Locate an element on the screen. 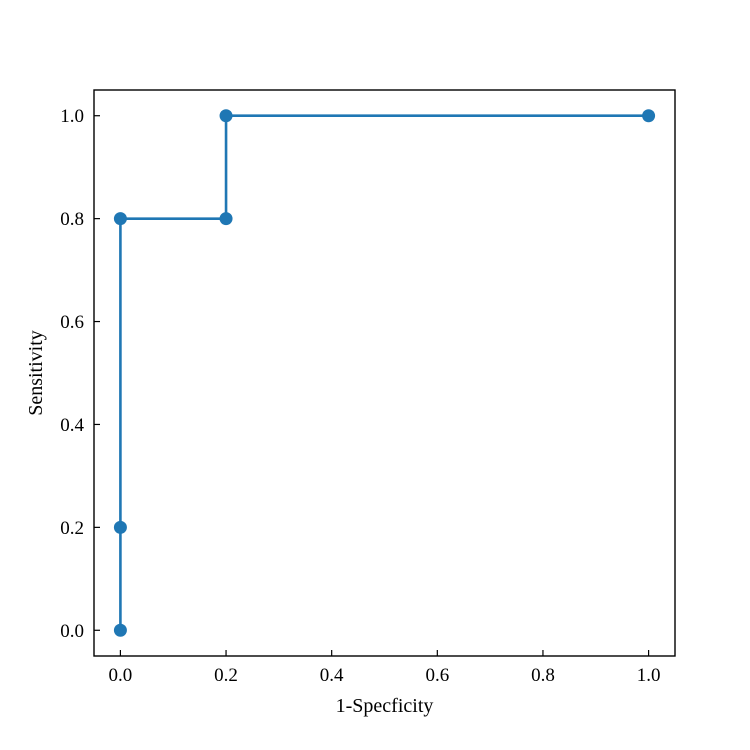  y-tick-label: 1.0 is located at coordinates (72, 116).